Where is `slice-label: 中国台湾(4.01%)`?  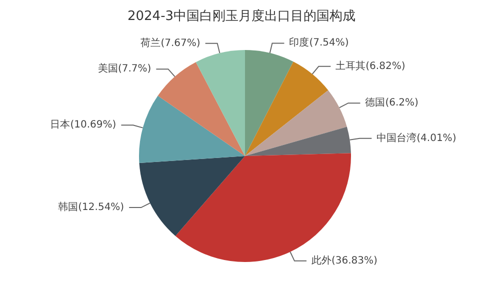
slice-label: 中国台湾(4.01%) is located at coordinates (416, 138).